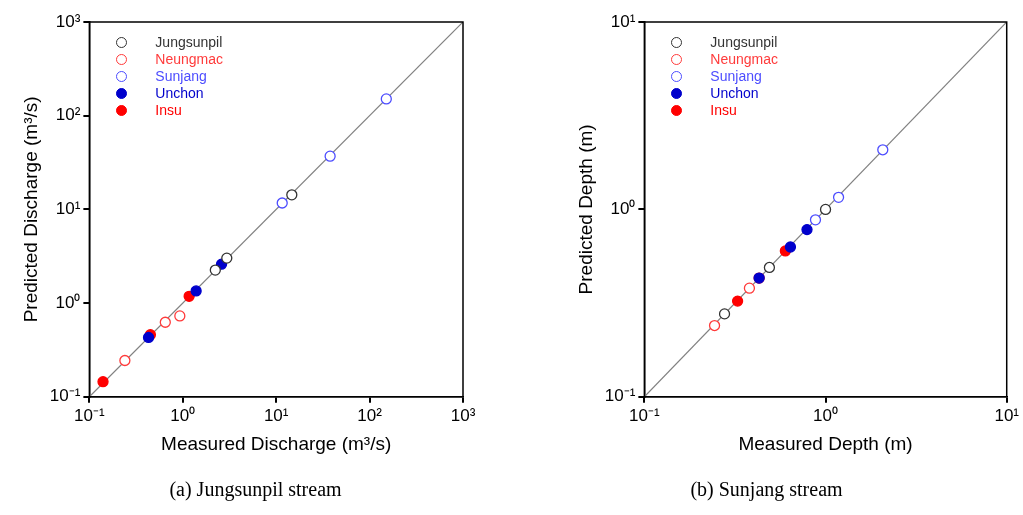 Image resolution: width=1023 pixels, height=515 pixels. I want to click on y-tick-label: 10³, so click(68, 21).